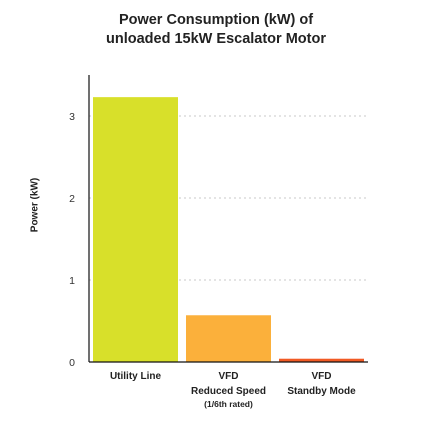 The width and height of the screenshot is (432, 432). I want to click on x-tick-label-2-line-1: Standby Mode, so click(321, 391).